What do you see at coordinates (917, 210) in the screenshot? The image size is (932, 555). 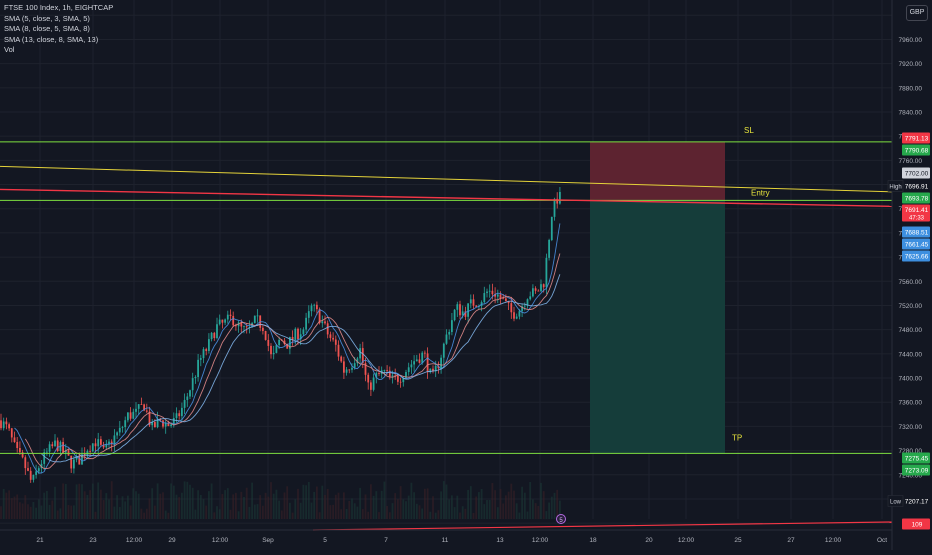 I see `price-tag-value: 7691.41` at bounding box center [917, 210].